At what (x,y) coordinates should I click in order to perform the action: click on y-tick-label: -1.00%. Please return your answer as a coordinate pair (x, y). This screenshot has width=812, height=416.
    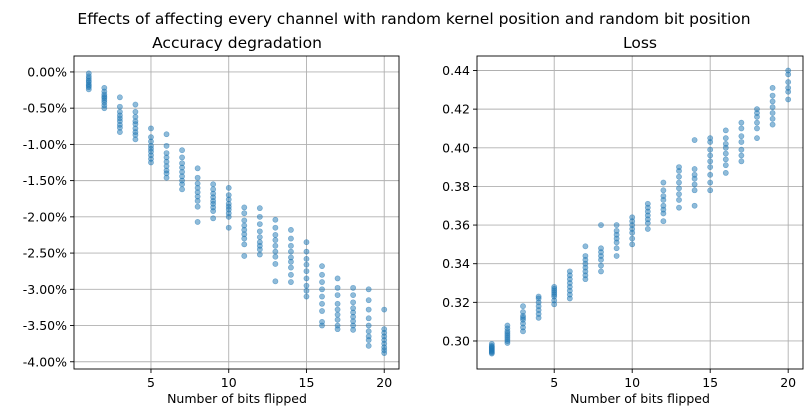
    Looking at the image, I should click on (45, 144).